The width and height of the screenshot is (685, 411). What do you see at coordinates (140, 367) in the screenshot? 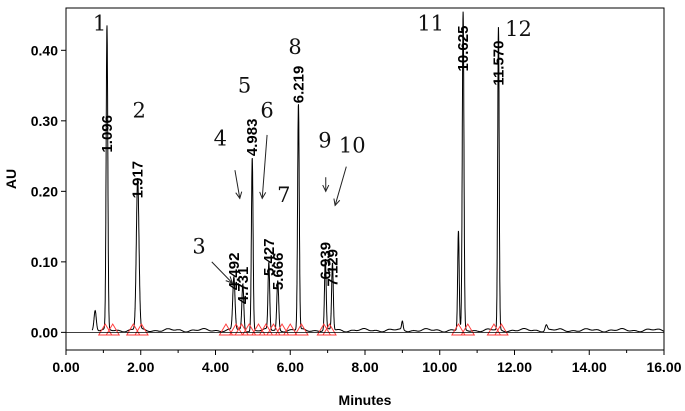
I see `x-tick-label: 2.00` at bounding box center [140, 367].